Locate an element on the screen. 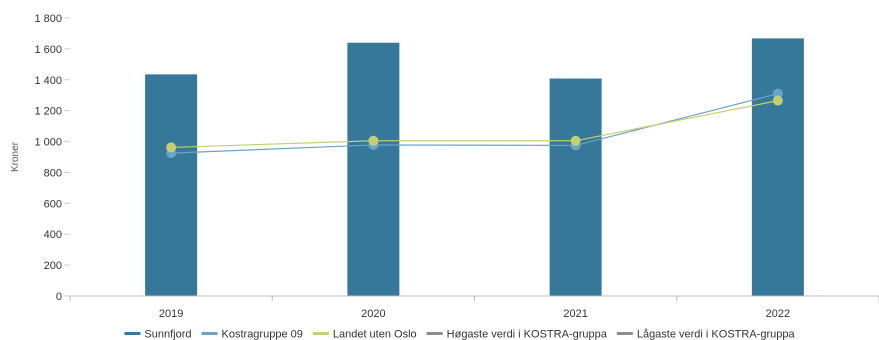 Image resolution: width=879 pixels, height=340 pixels. bar-2022 is located at coordinates (777, 167).